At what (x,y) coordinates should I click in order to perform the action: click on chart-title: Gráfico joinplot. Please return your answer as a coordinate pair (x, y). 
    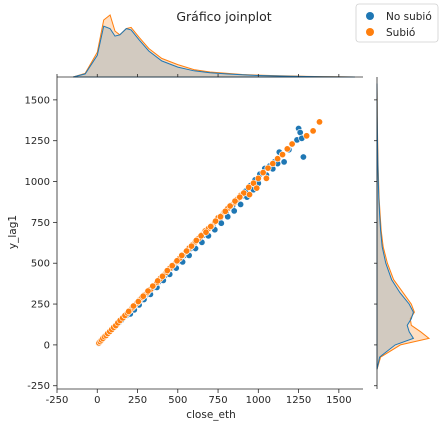
    Looking at the image, I should click on (223, 16).